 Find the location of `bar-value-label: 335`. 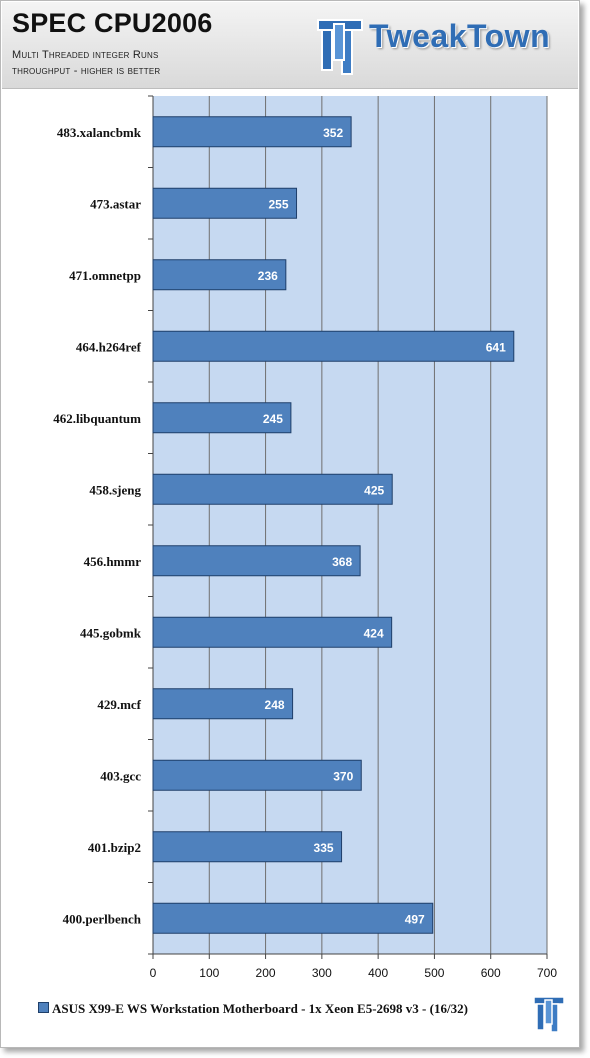

bar-value-label: 335 is located at coordinates (324, 848).